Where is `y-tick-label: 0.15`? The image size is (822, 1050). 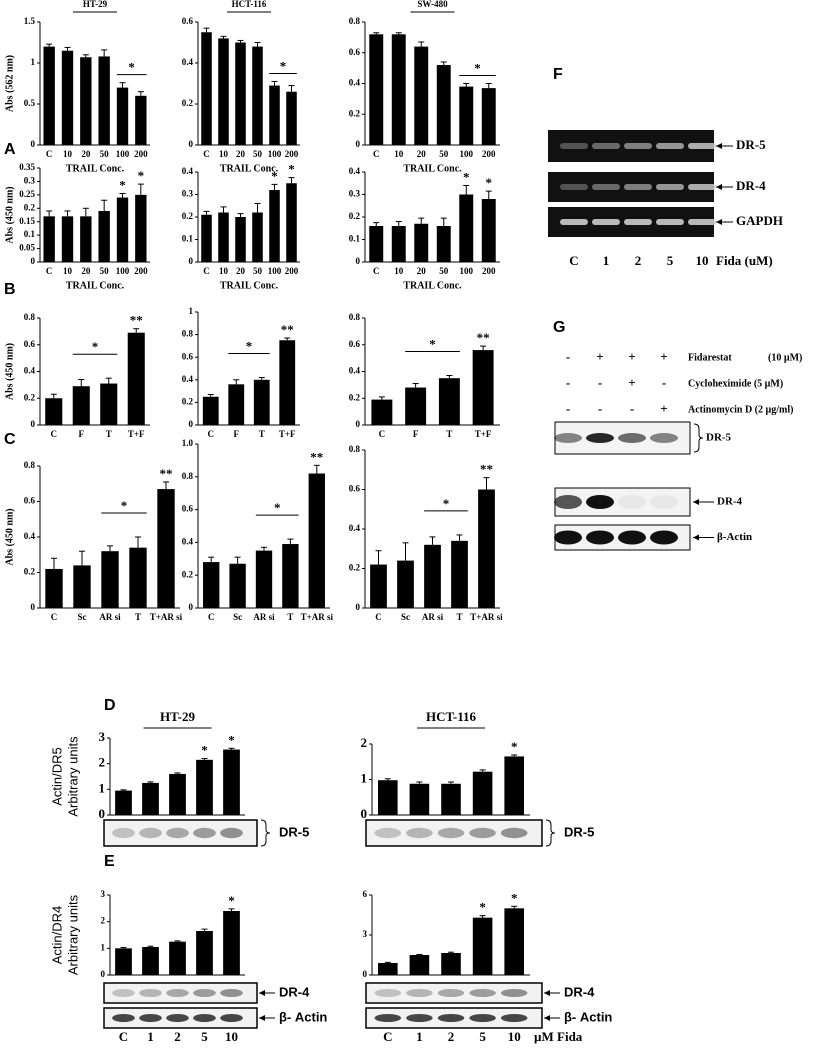 y-tick-label: 0.15 is located at coordinates (27, 221).